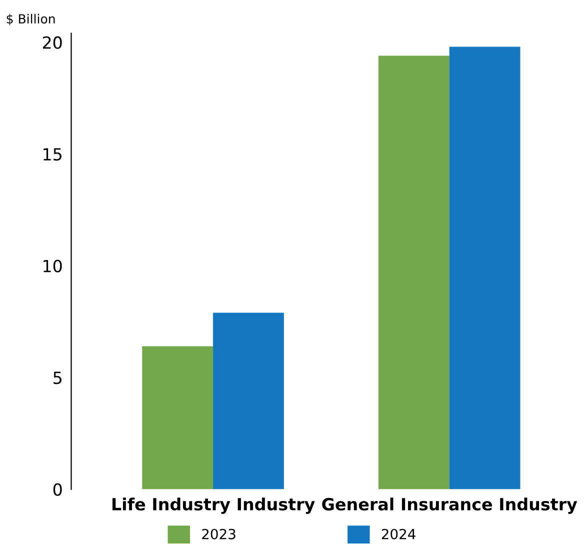 This screenshot has width=584, height=556. Describe the element at coordinates (53, 266) in the screenshot. I see `y-tick-label: 10` at that location.